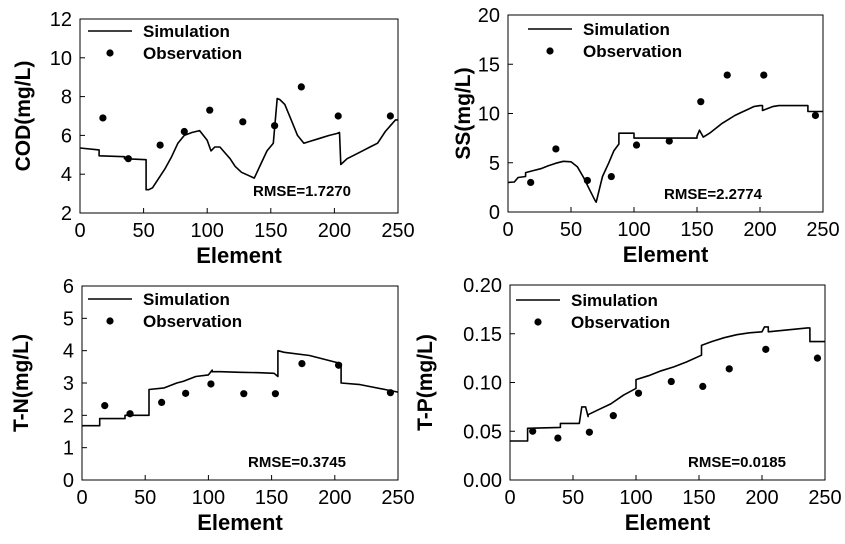  What do you see at coordinates (23, 116) in the screenshot?
I see `y-axis-label: COD(mg/L)` at bounding box center [23, 116].